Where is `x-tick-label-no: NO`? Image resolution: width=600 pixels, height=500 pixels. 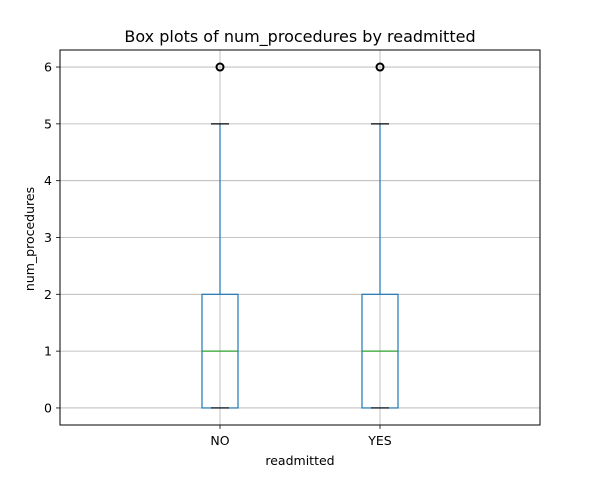
x-tick-label-no: NO is located at coordinates (219, 440).